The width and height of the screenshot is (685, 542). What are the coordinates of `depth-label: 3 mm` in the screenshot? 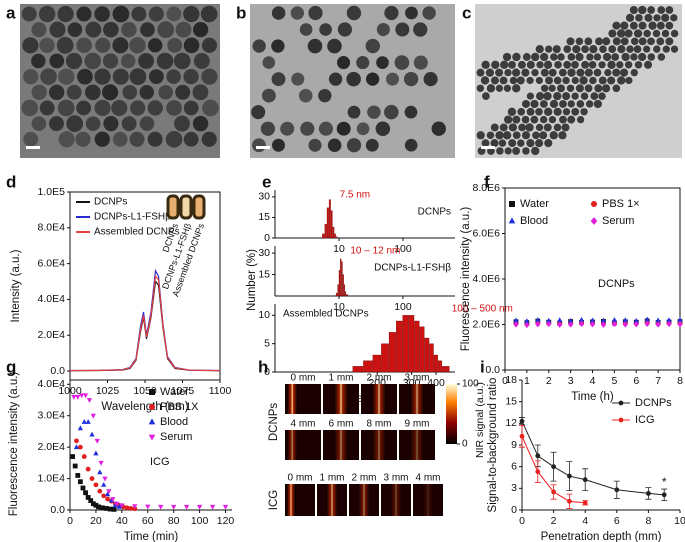 It's located at (417, 378).